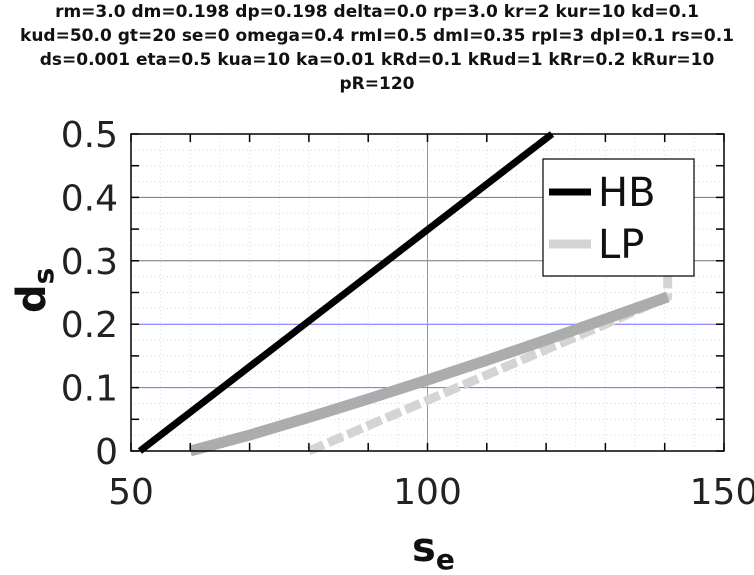 The height and width of the screenshot is (575, 754). I want to click on y-tick-label: 0.1, so click(89, 389).